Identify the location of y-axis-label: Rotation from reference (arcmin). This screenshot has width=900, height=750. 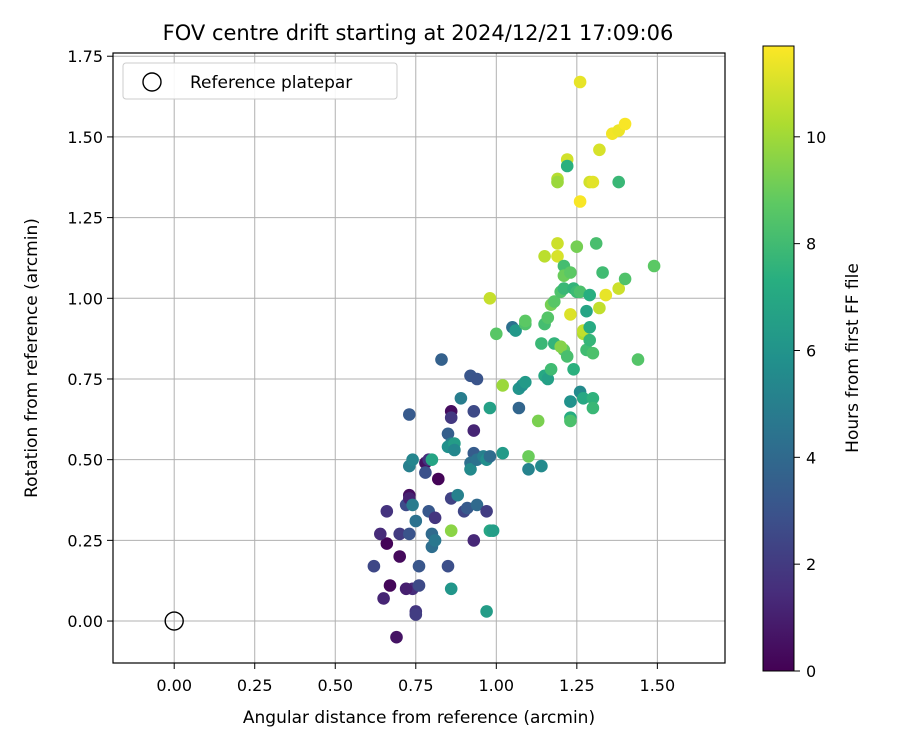
(32, 358).